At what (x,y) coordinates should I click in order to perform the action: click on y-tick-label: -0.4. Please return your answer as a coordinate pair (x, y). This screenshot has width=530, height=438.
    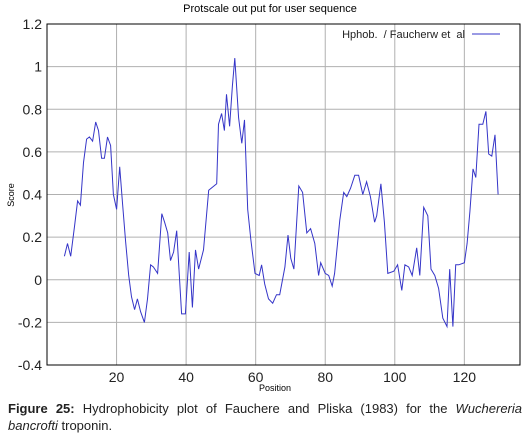
    Looking at the image, I should click on (30, 365).